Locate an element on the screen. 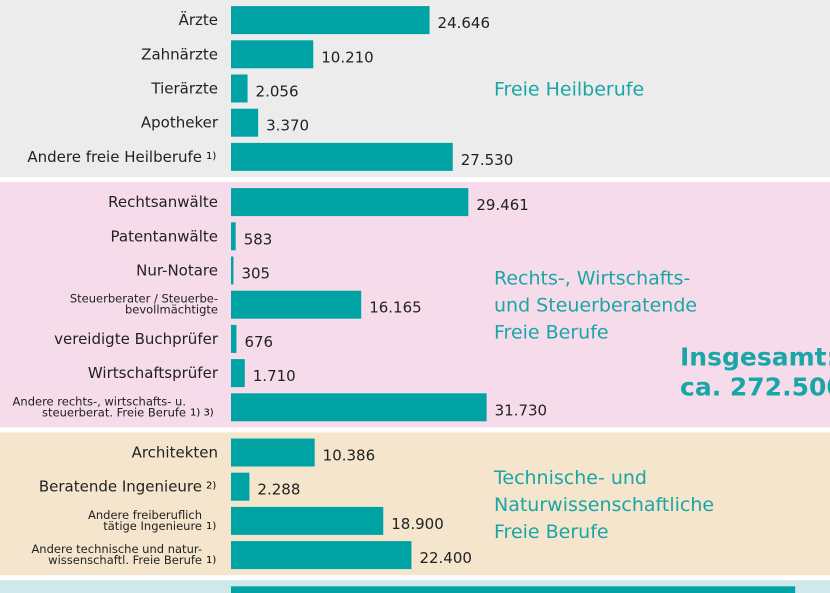 The width and height of the screenshot is (830, 593). value-label: 18.900 is located at coordinates (417, 524).